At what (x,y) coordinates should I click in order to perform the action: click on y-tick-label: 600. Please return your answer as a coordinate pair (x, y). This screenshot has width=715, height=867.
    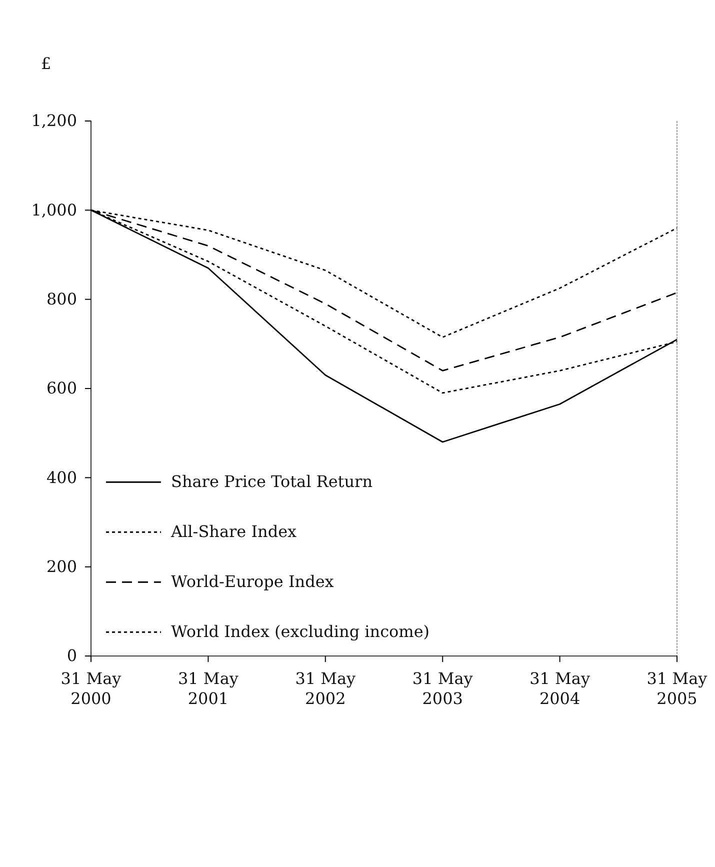
    Looking at the image, I should click on (61, 388).